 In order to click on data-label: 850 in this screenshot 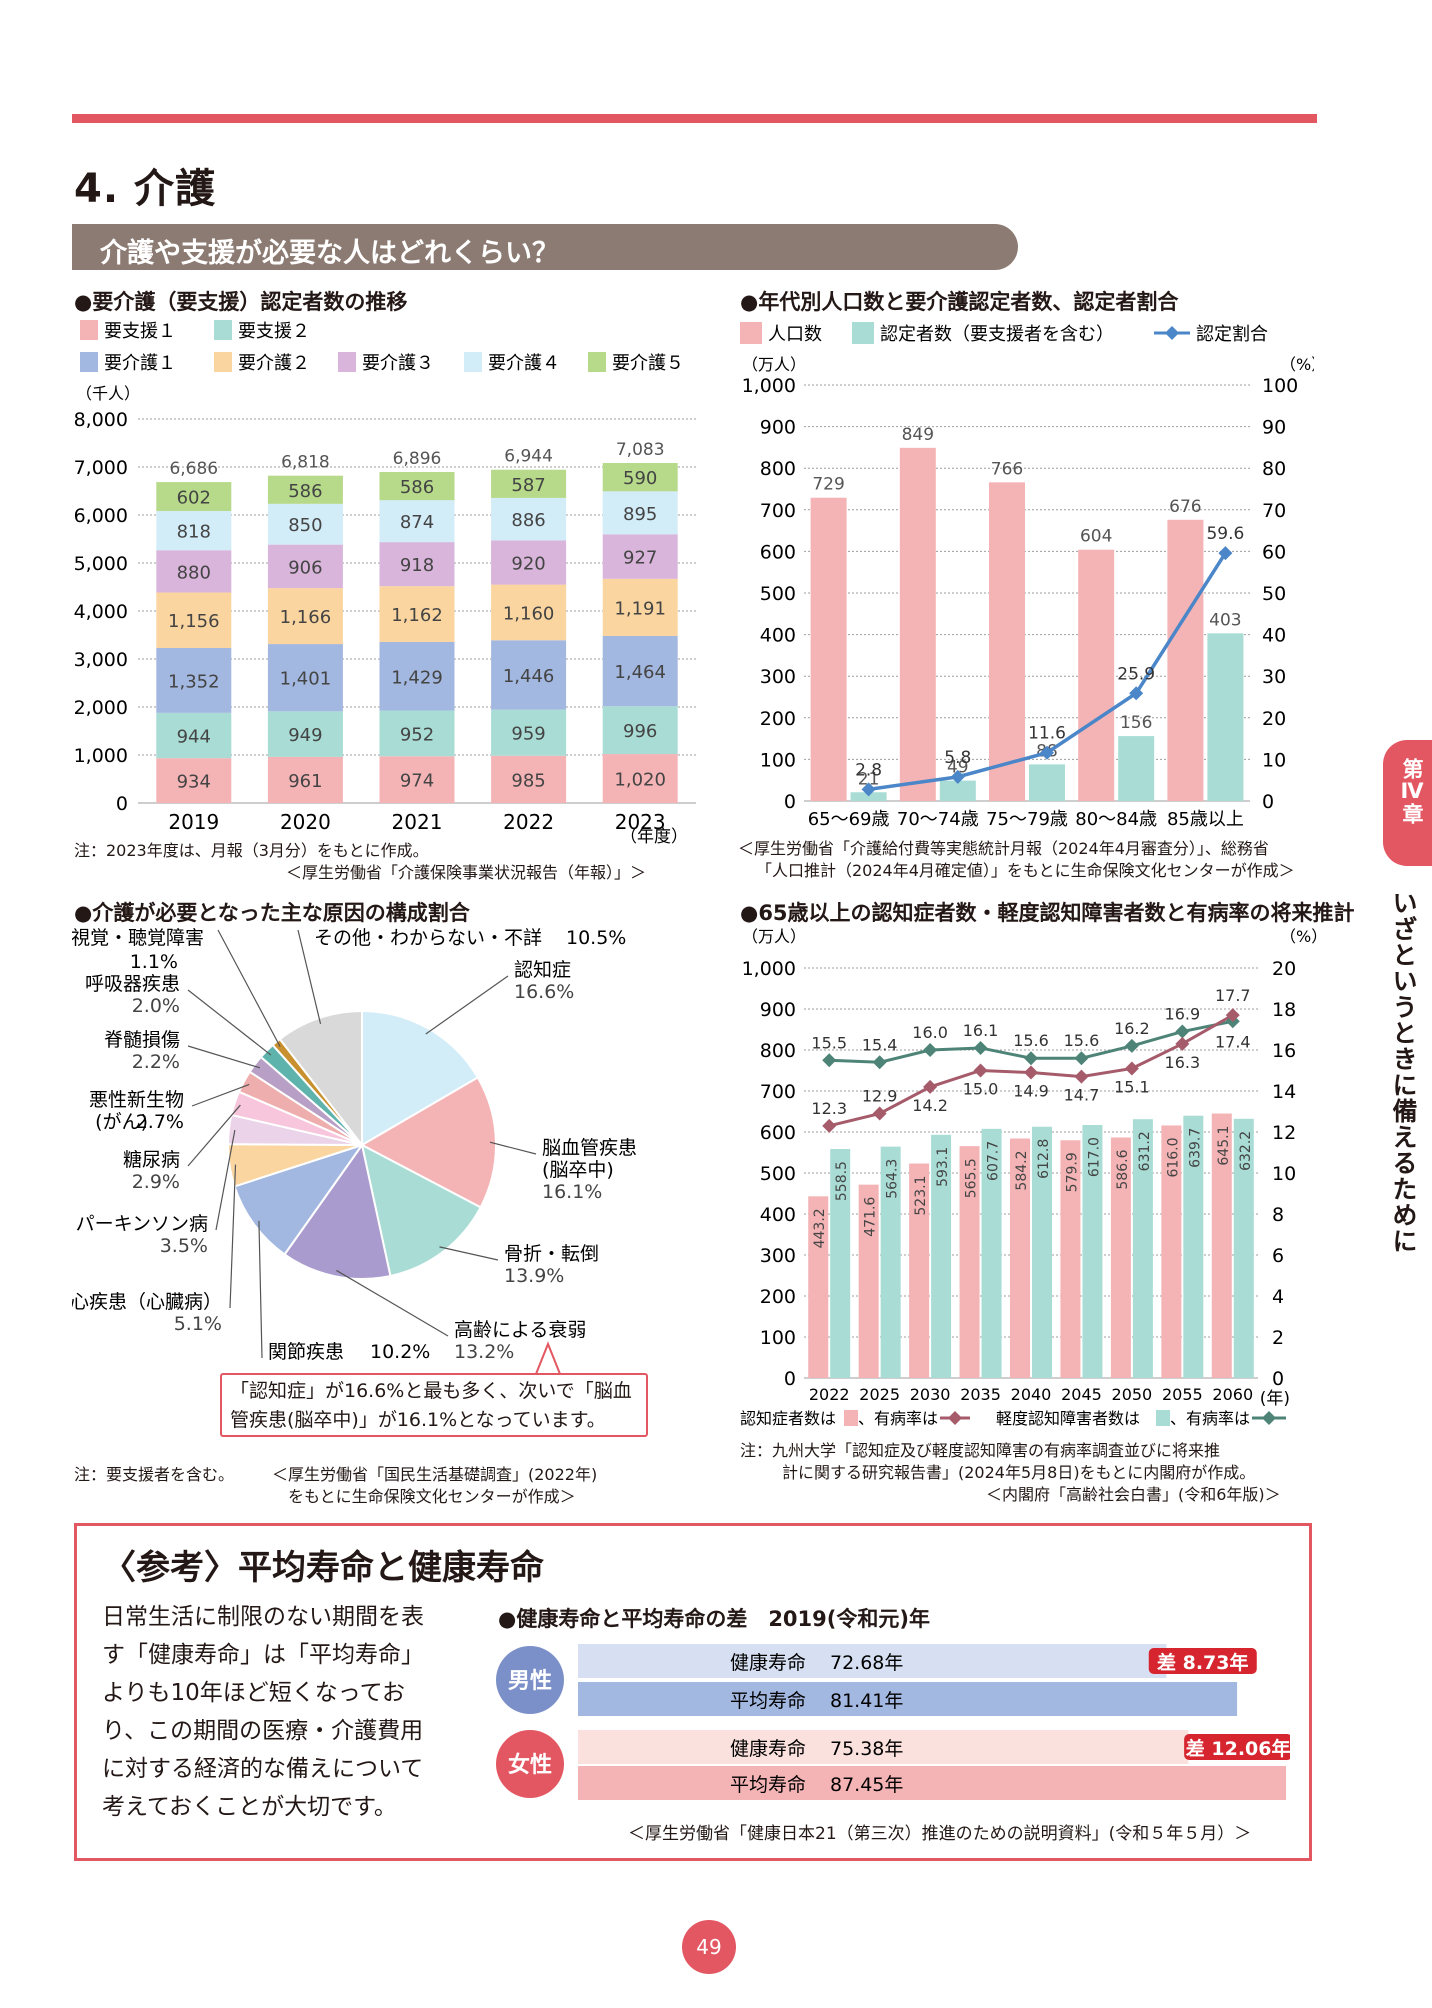, I will do `click(305, 525)`.